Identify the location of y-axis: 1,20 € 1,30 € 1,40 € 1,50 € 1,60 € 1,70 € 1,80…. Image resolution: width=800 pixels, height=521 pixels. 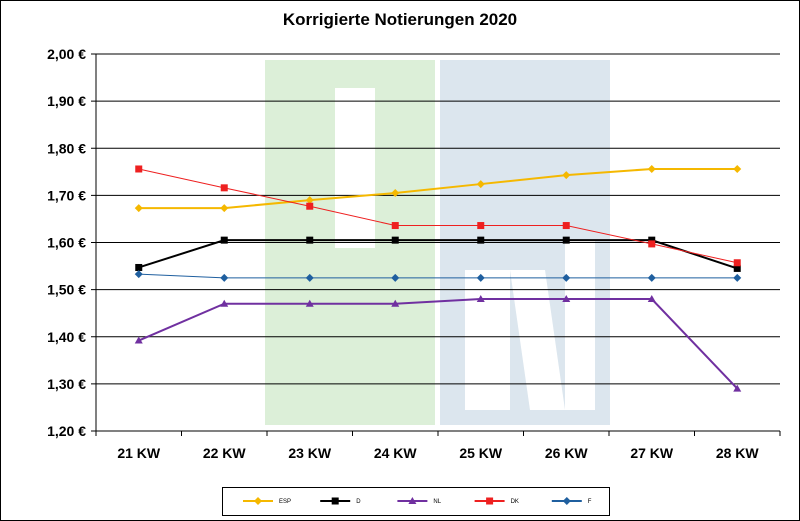
(72, 242).